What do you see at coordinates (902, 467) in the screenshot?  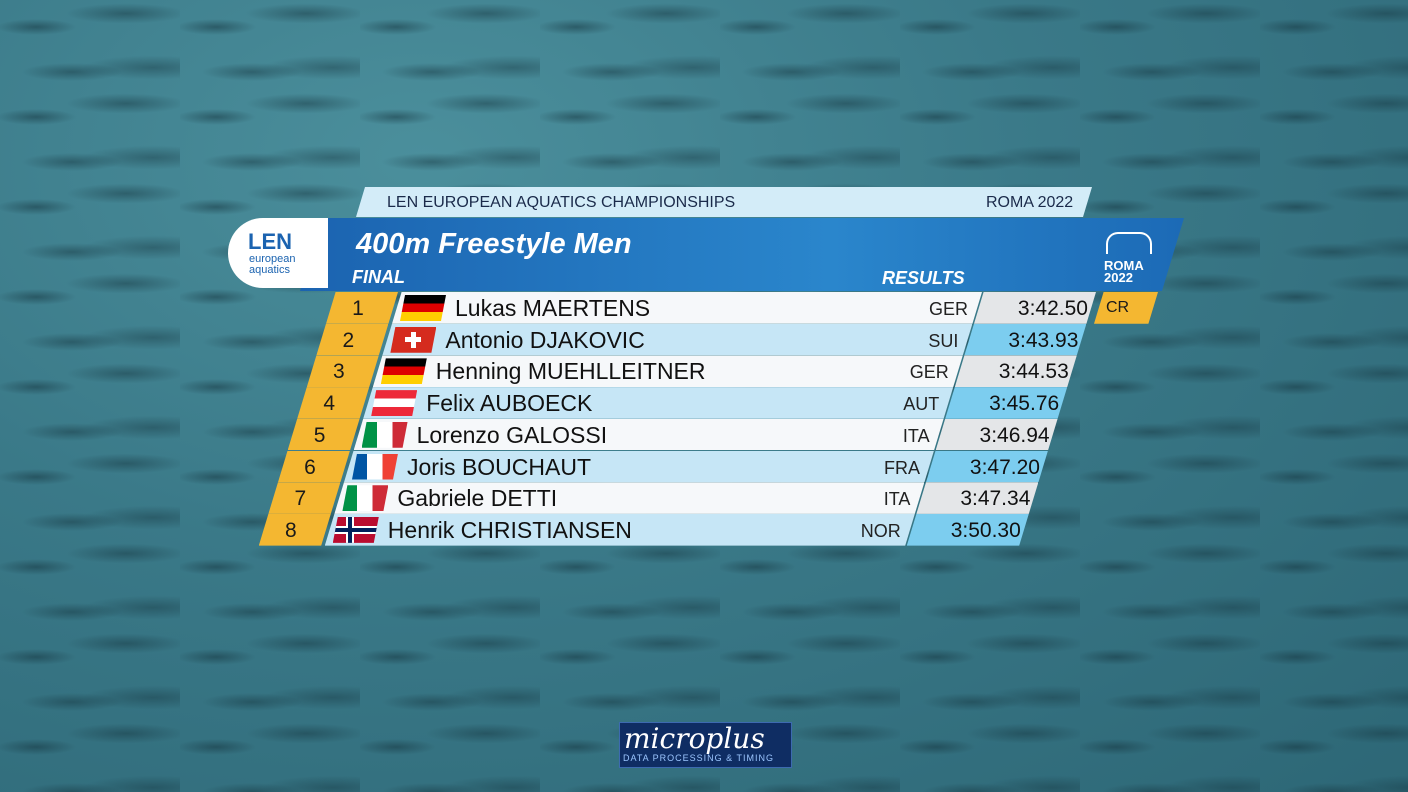 I see `nation: FRA` at bounding box center [902, 467].